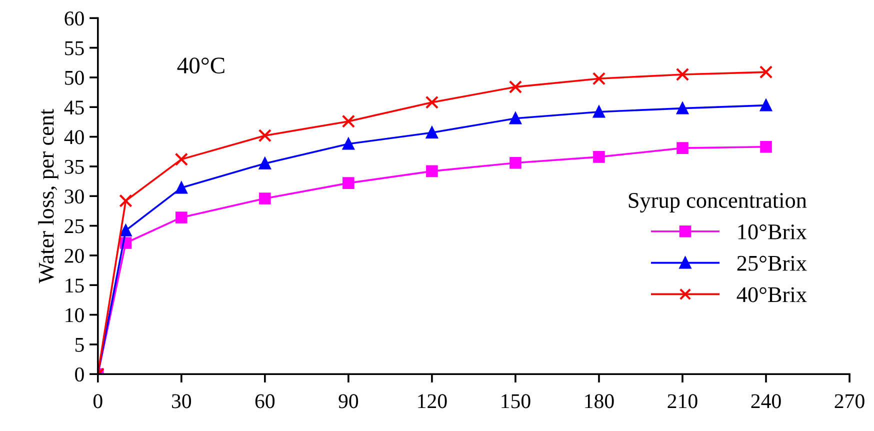  I want to click on x-tick-label: 0, so click(97, 401).